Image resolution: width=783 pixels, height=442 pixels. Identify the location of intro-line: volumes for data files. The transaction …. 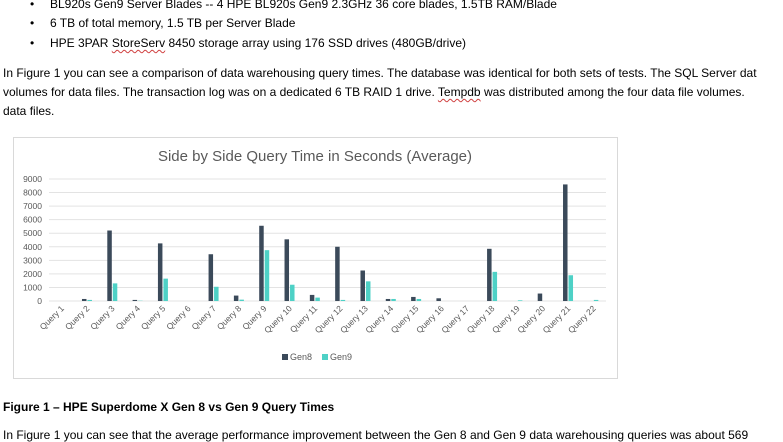
(393, 92).